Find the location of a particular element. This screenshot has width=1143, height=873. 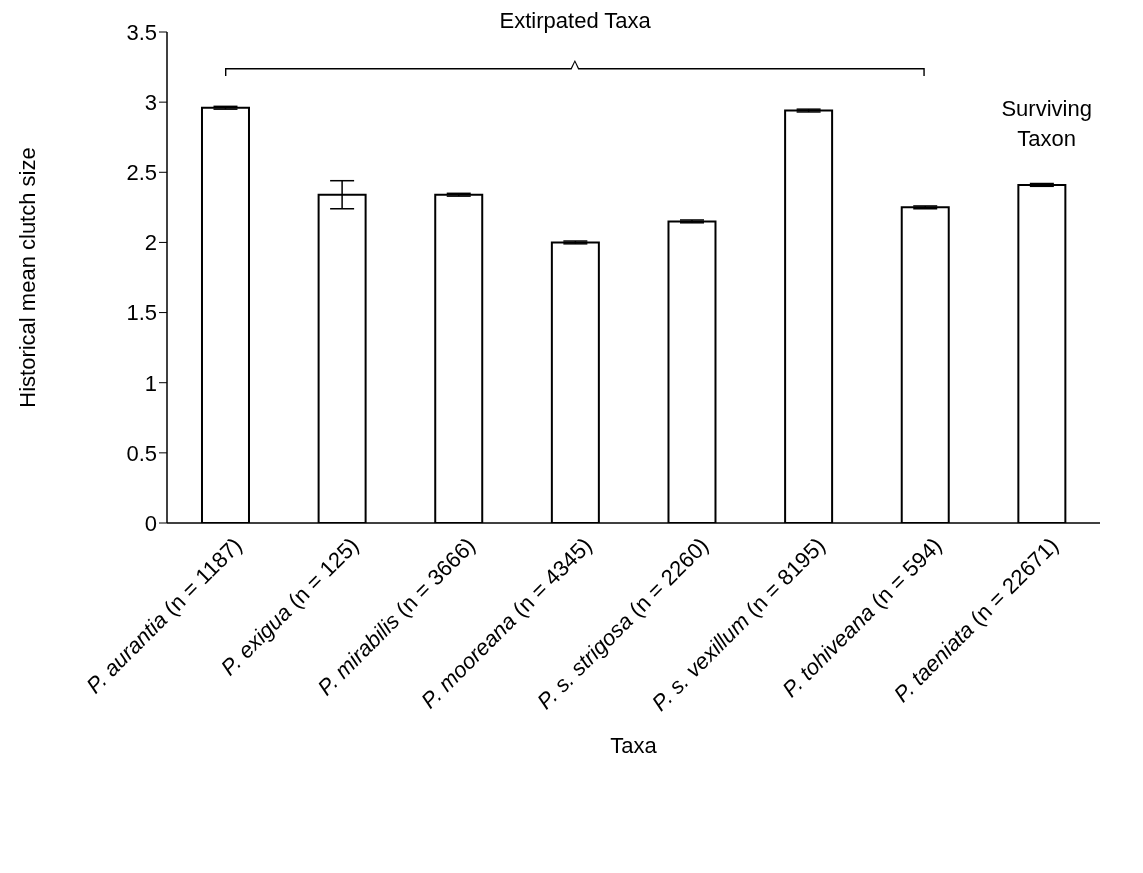

y-tick-label: 2 is located at coordinates (150, 243).